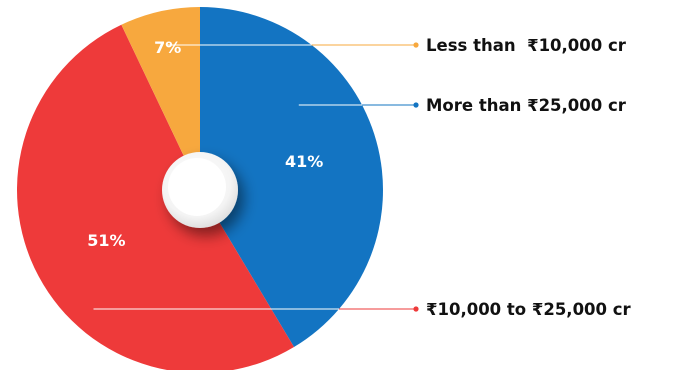 This screenshot has width=677, height=370. I want to click on slice-value-label: 51%, so click(106, 240).